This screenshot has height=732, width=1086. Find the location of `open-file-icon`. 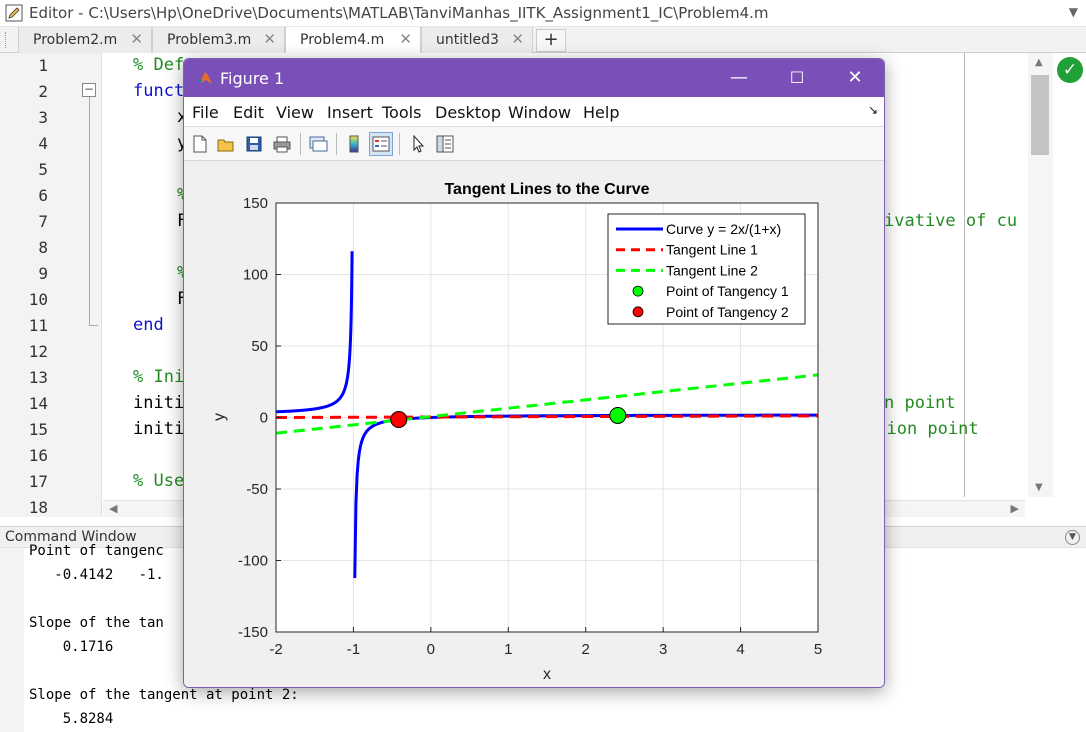

open-file-icon is located at coordinates (226, 144).